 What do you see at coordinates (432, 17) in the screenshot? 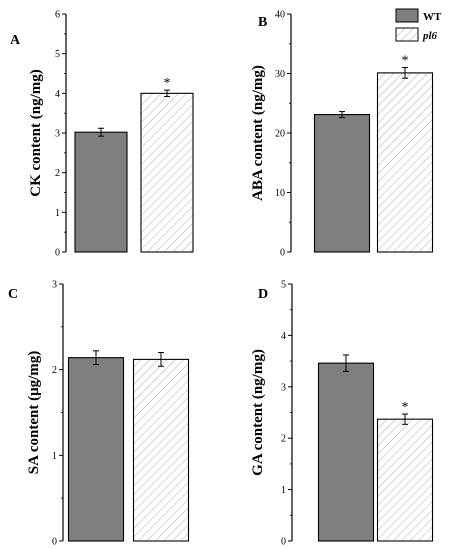
I see `legend-label-wt: WT` at bounding box center [432, 17].